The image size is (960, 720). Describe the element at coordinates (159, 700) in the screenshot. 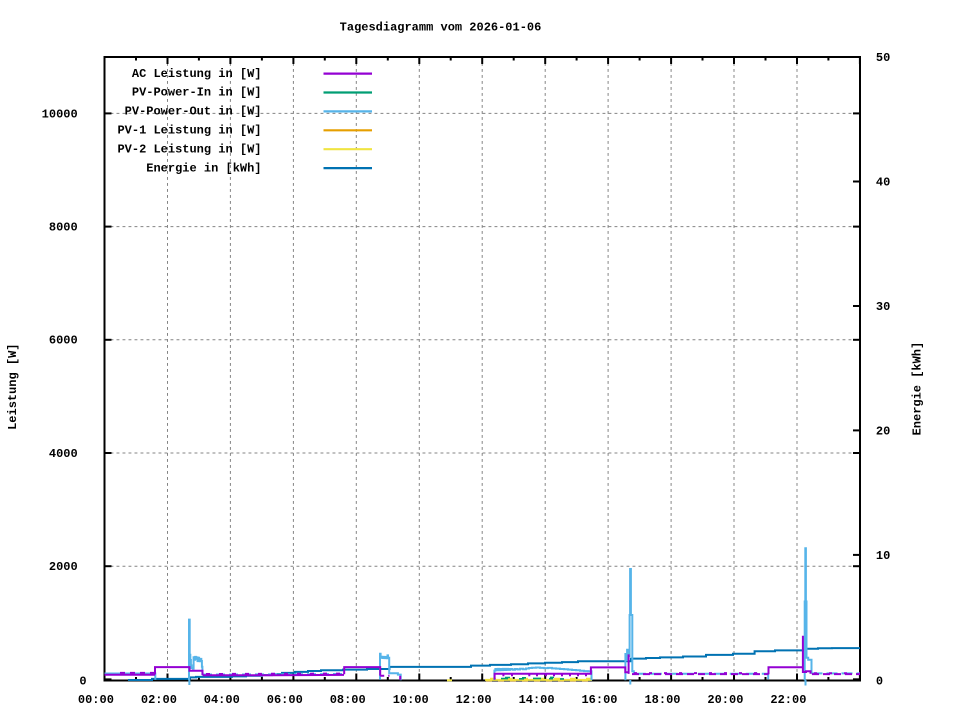

I see `svg-text: 02:00` at that location.